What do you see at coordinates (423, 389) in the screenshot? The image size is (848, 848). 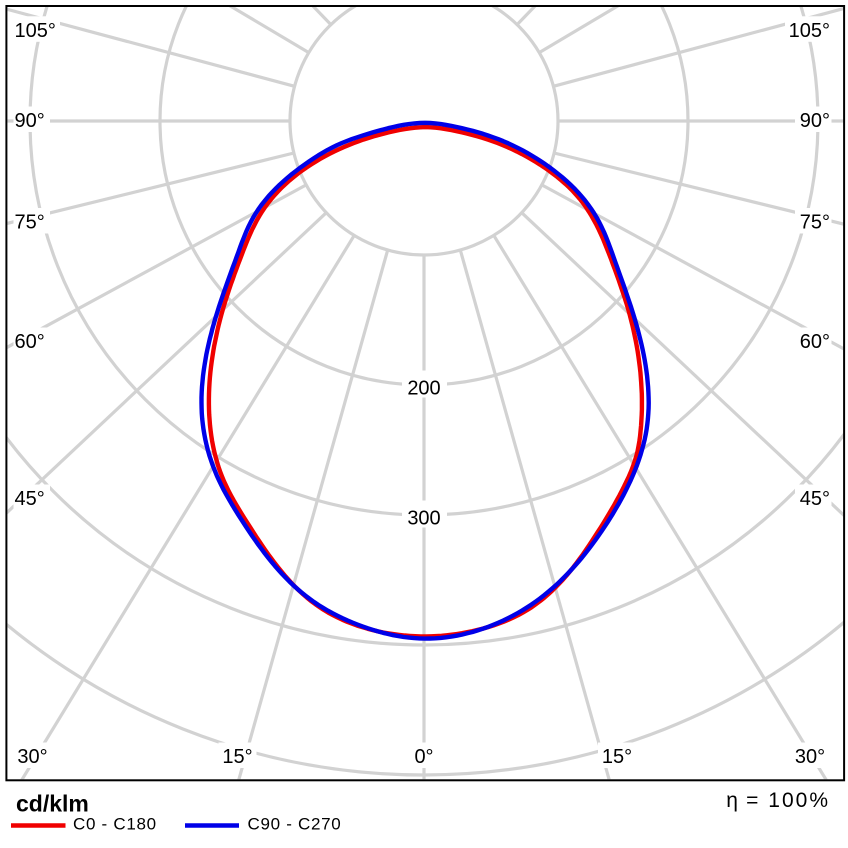 I see `svg-text: 200` at bounding box center [423, 389].